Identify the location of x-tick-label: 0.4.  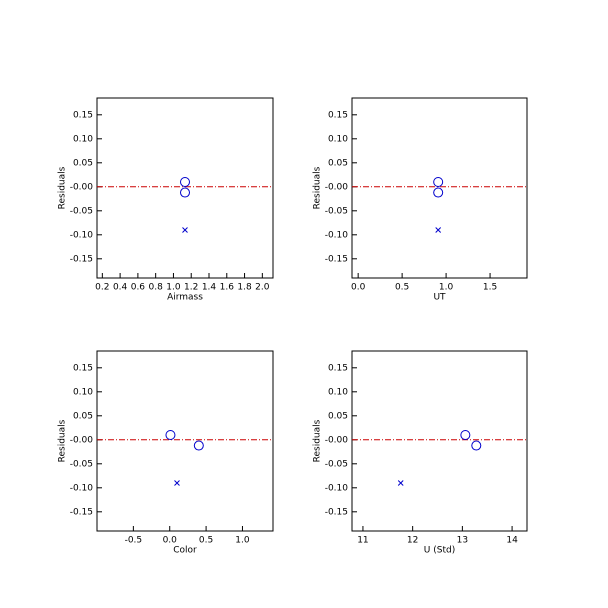
(120, 288).